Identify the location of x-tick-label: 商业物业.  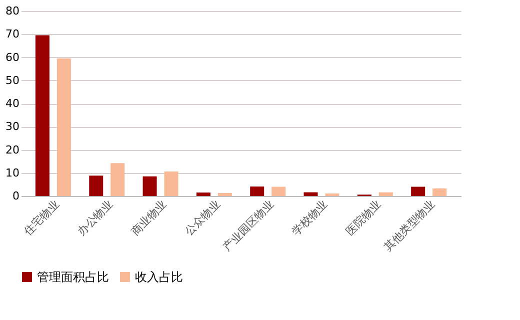
(148, 218).